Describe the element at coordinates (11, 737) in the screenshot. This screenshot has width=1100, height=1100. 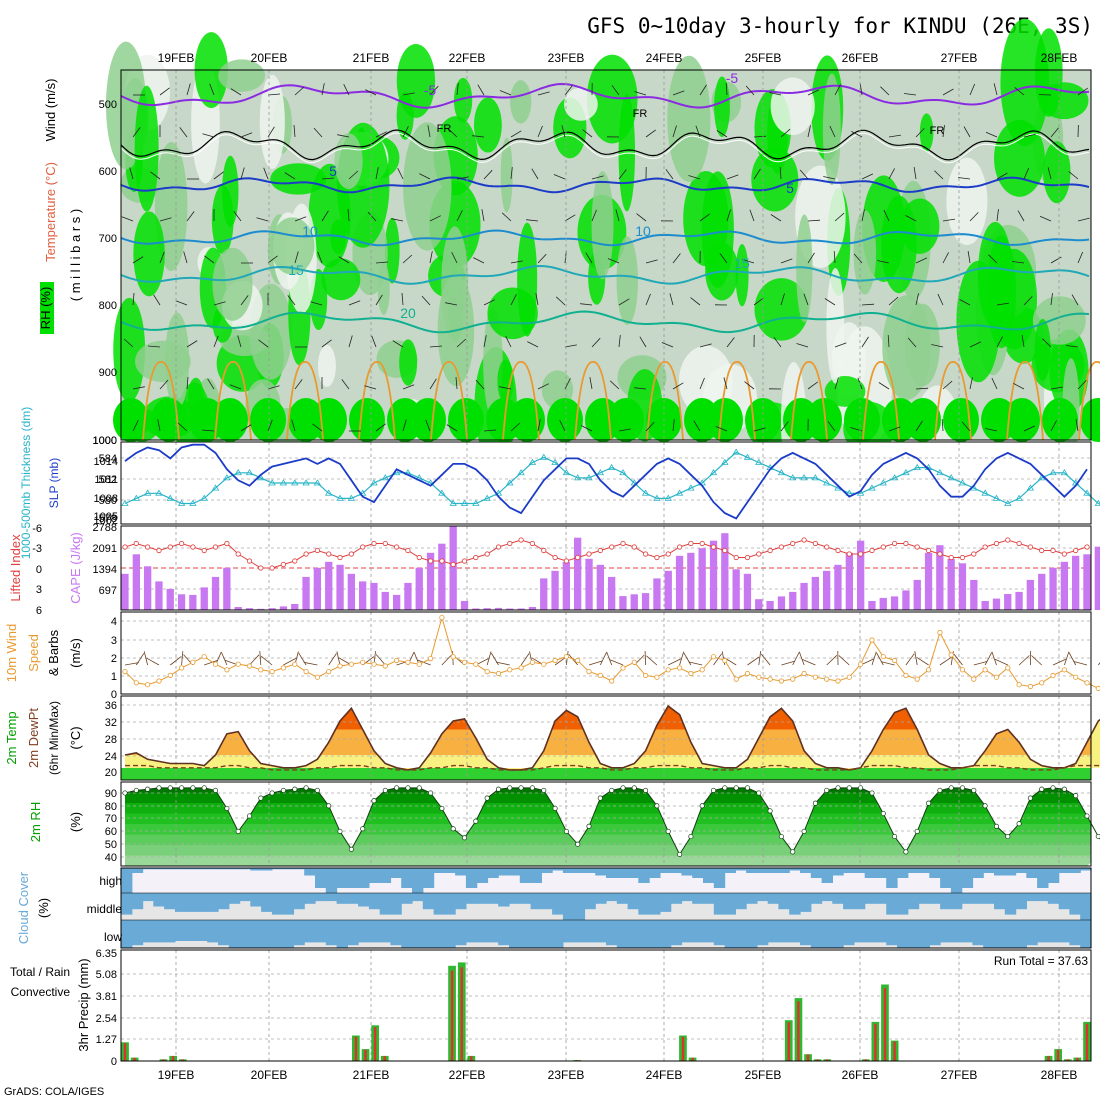
I see `temp-axis-label: 2m Temp` at that location.